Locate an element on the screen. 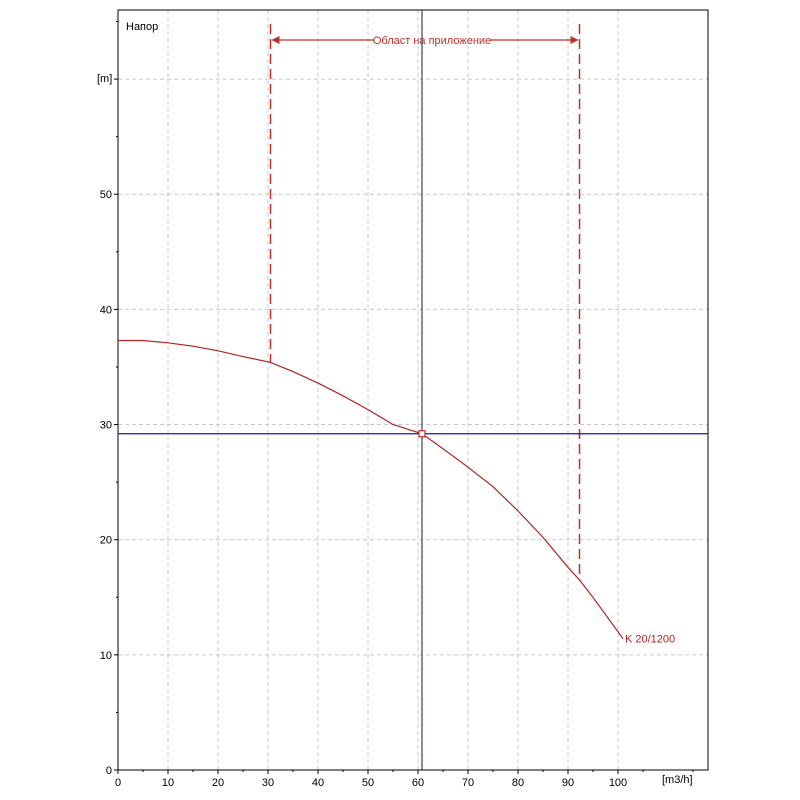  x-tick-label: 100 is located at coordinates (618, 783).